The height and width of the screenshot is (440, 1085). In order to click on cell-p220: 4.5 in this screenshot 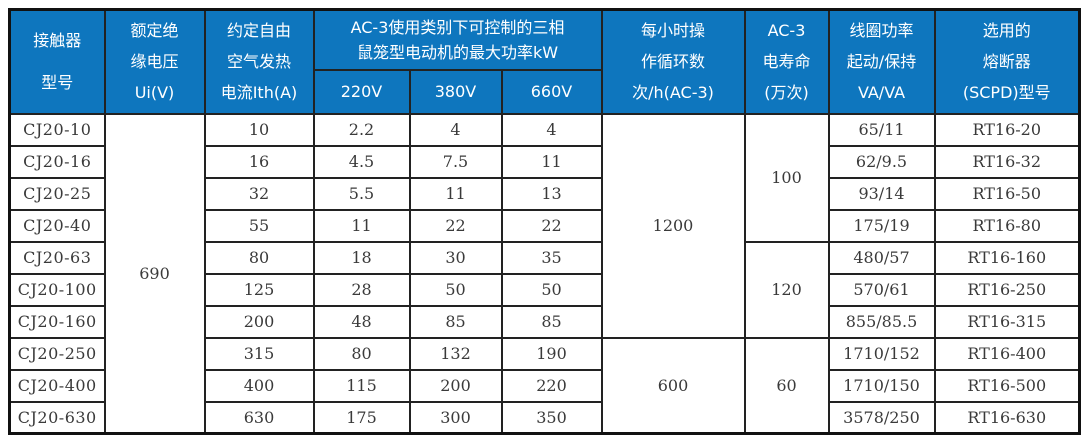, I will do `click(361, 161)`.